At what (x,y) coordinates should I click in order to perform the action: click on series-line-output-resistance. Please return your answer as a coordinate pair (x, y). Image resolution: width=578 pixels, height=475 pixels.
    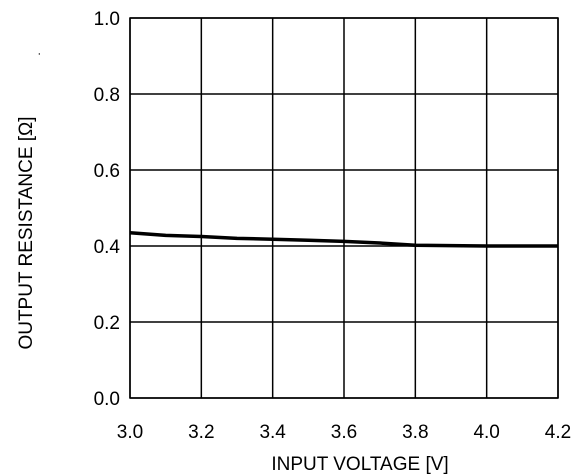
    Looking at the image, I should click on (343, 239).